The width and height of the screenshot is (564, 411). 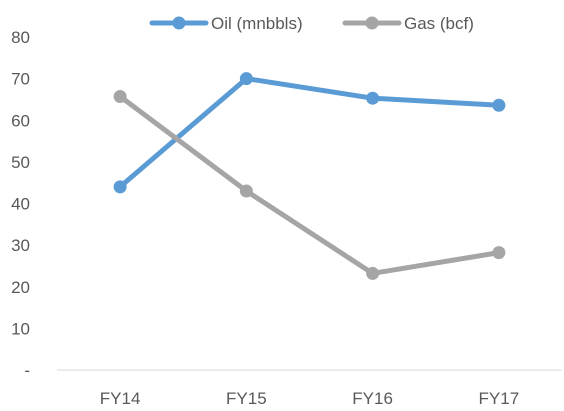 What do you see at coordinates (372, 397) in the screenshot?
I see `x-tick-label: FY16` at bounding box center [372, 397].